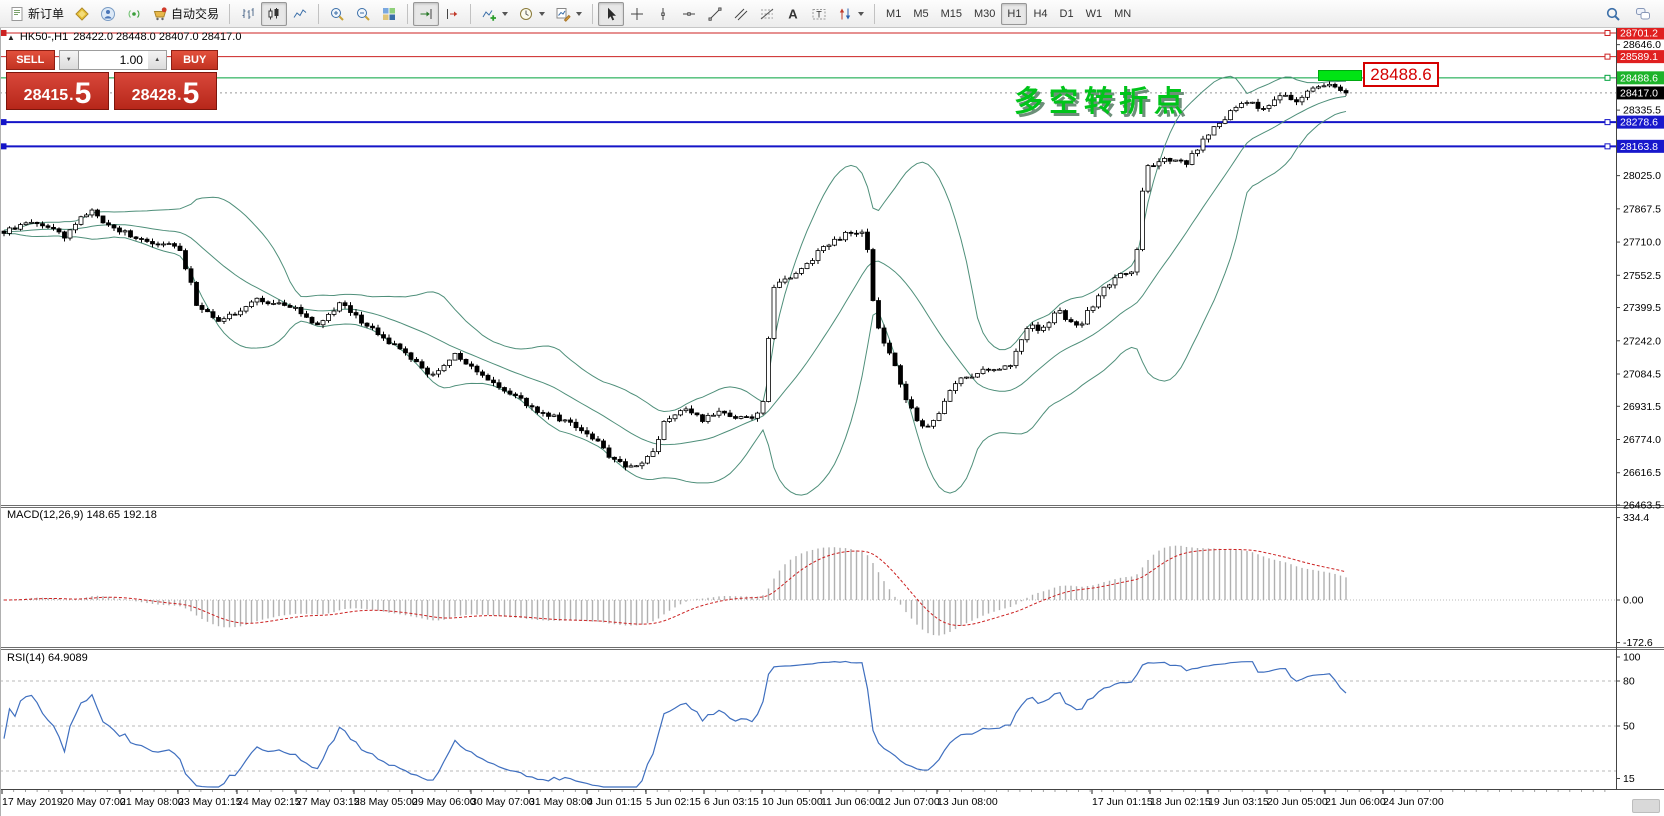 The width and height of the screenshot is (1664, 816). Describe the element at coordinates (157, 60) in the screenshot. I see `volume-increase-button: ▲` at that location.